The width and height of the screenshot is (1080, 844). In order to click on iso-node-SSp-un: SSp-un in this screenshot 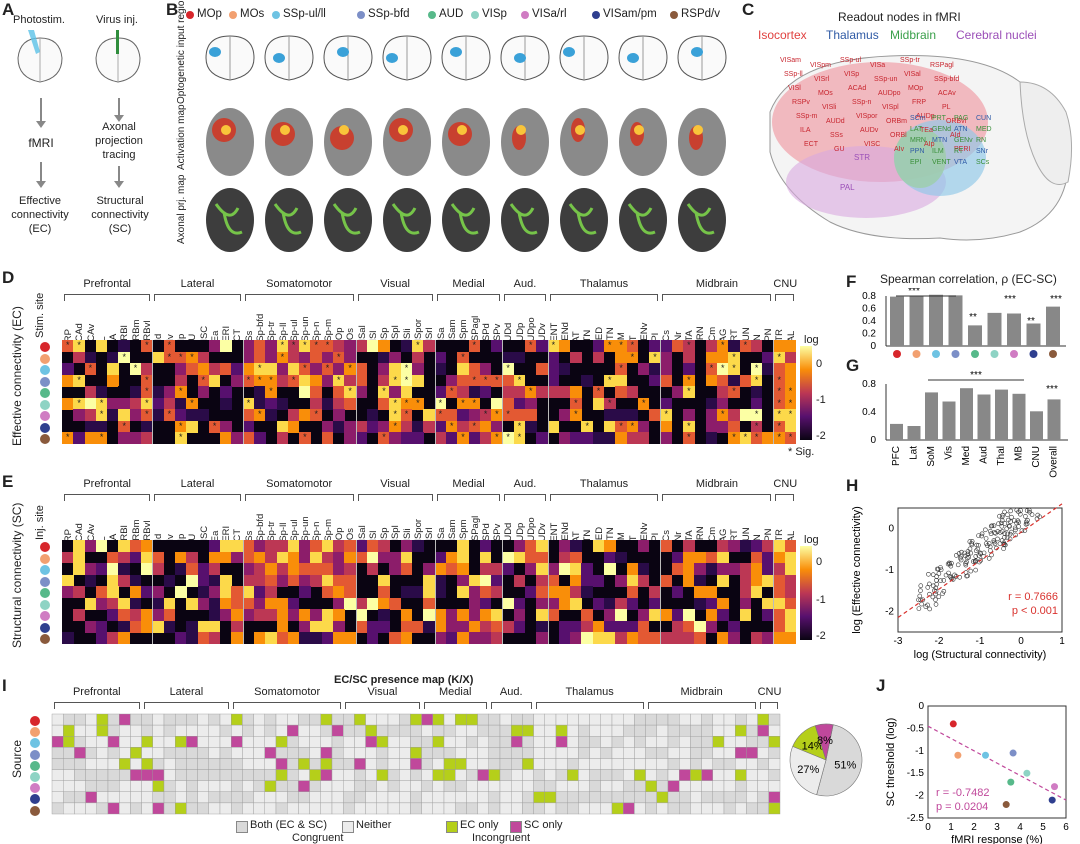, I will do `click(885, 79)`.